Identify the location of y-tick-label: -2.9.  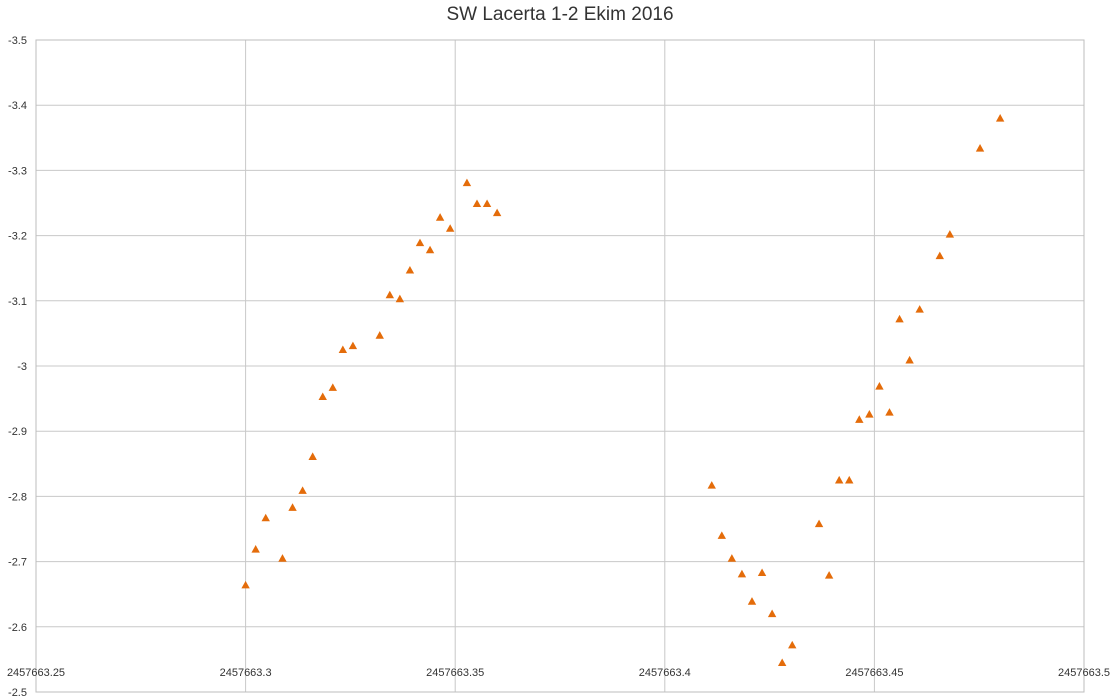
(17, 432).